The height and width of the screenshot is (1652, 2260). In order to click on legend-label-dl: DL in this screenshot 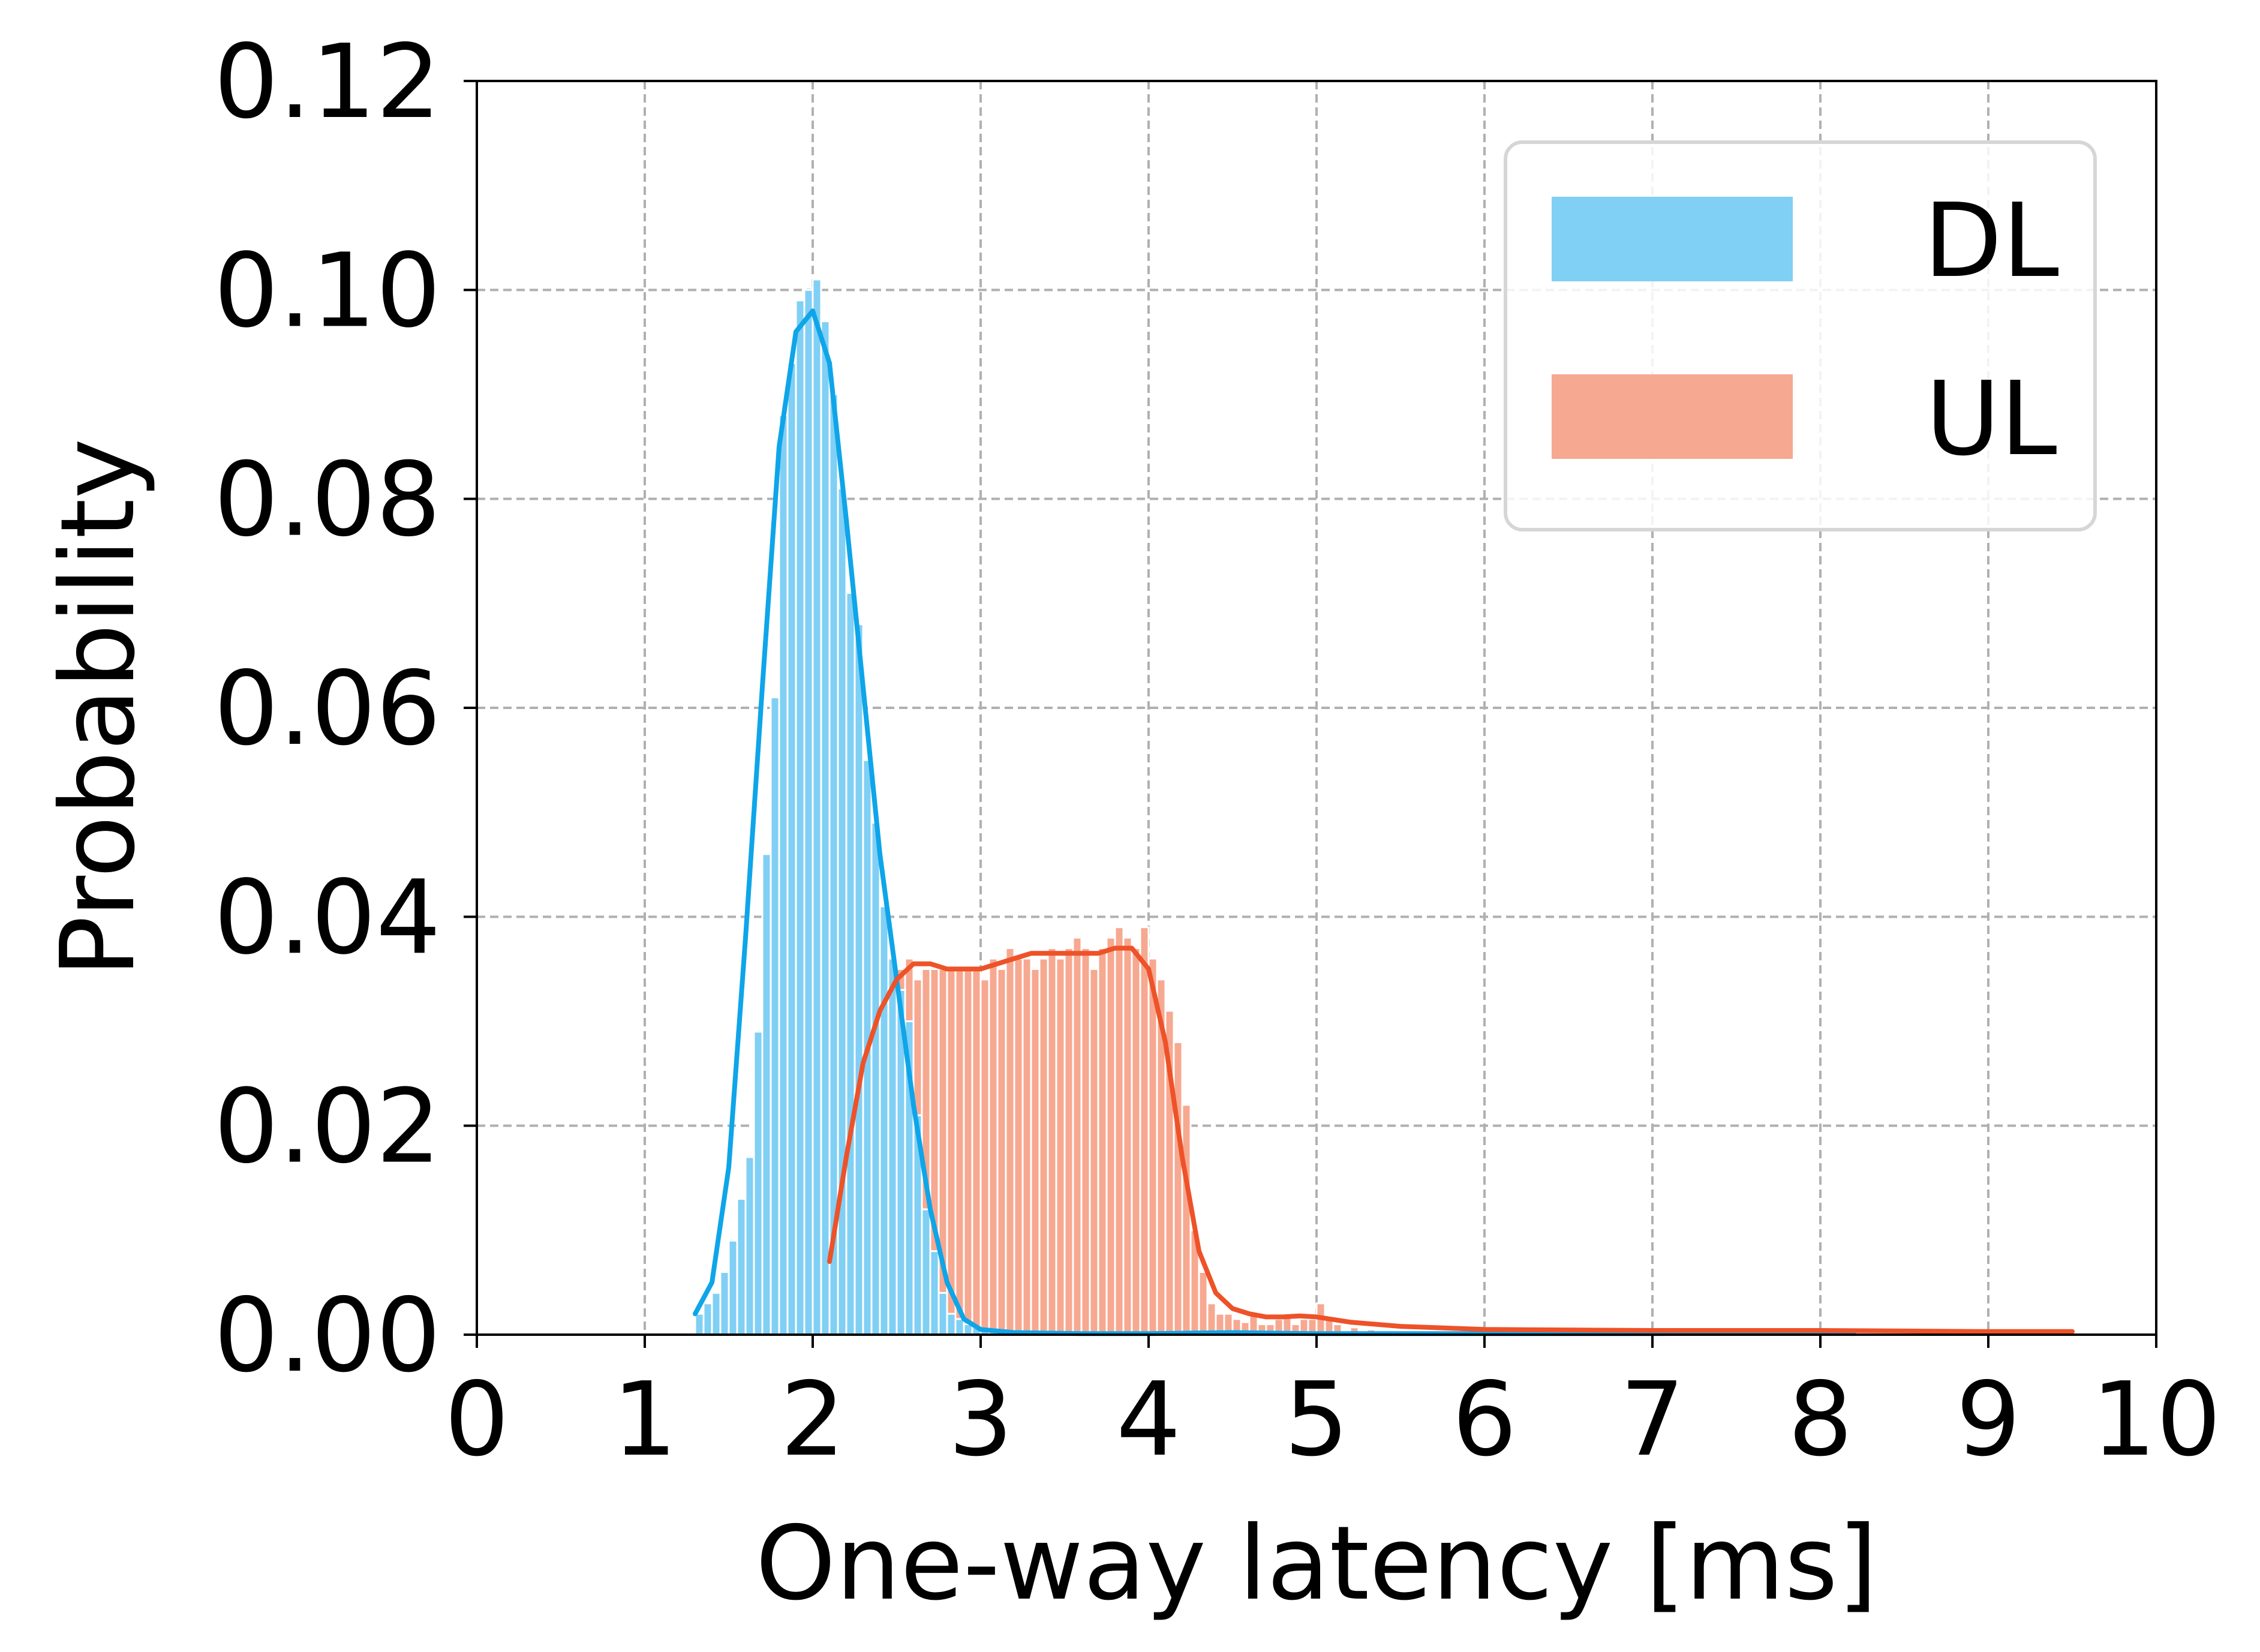, I will do `click(1991, 241)`.